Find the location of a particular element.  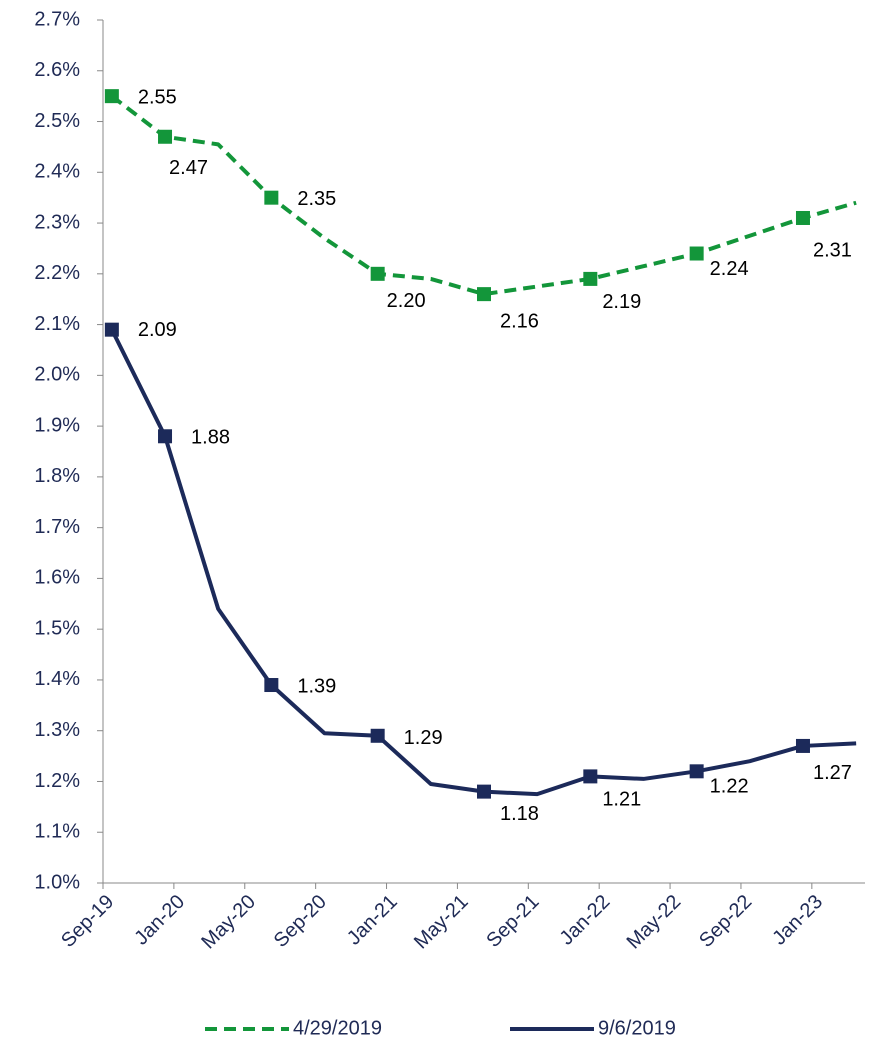

x-tick-label: Jan-21 is located at coordinates (372, 920).